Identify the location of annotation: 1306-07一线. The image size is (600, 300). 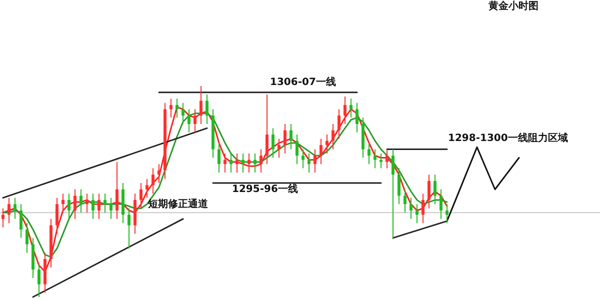
(303, 82).